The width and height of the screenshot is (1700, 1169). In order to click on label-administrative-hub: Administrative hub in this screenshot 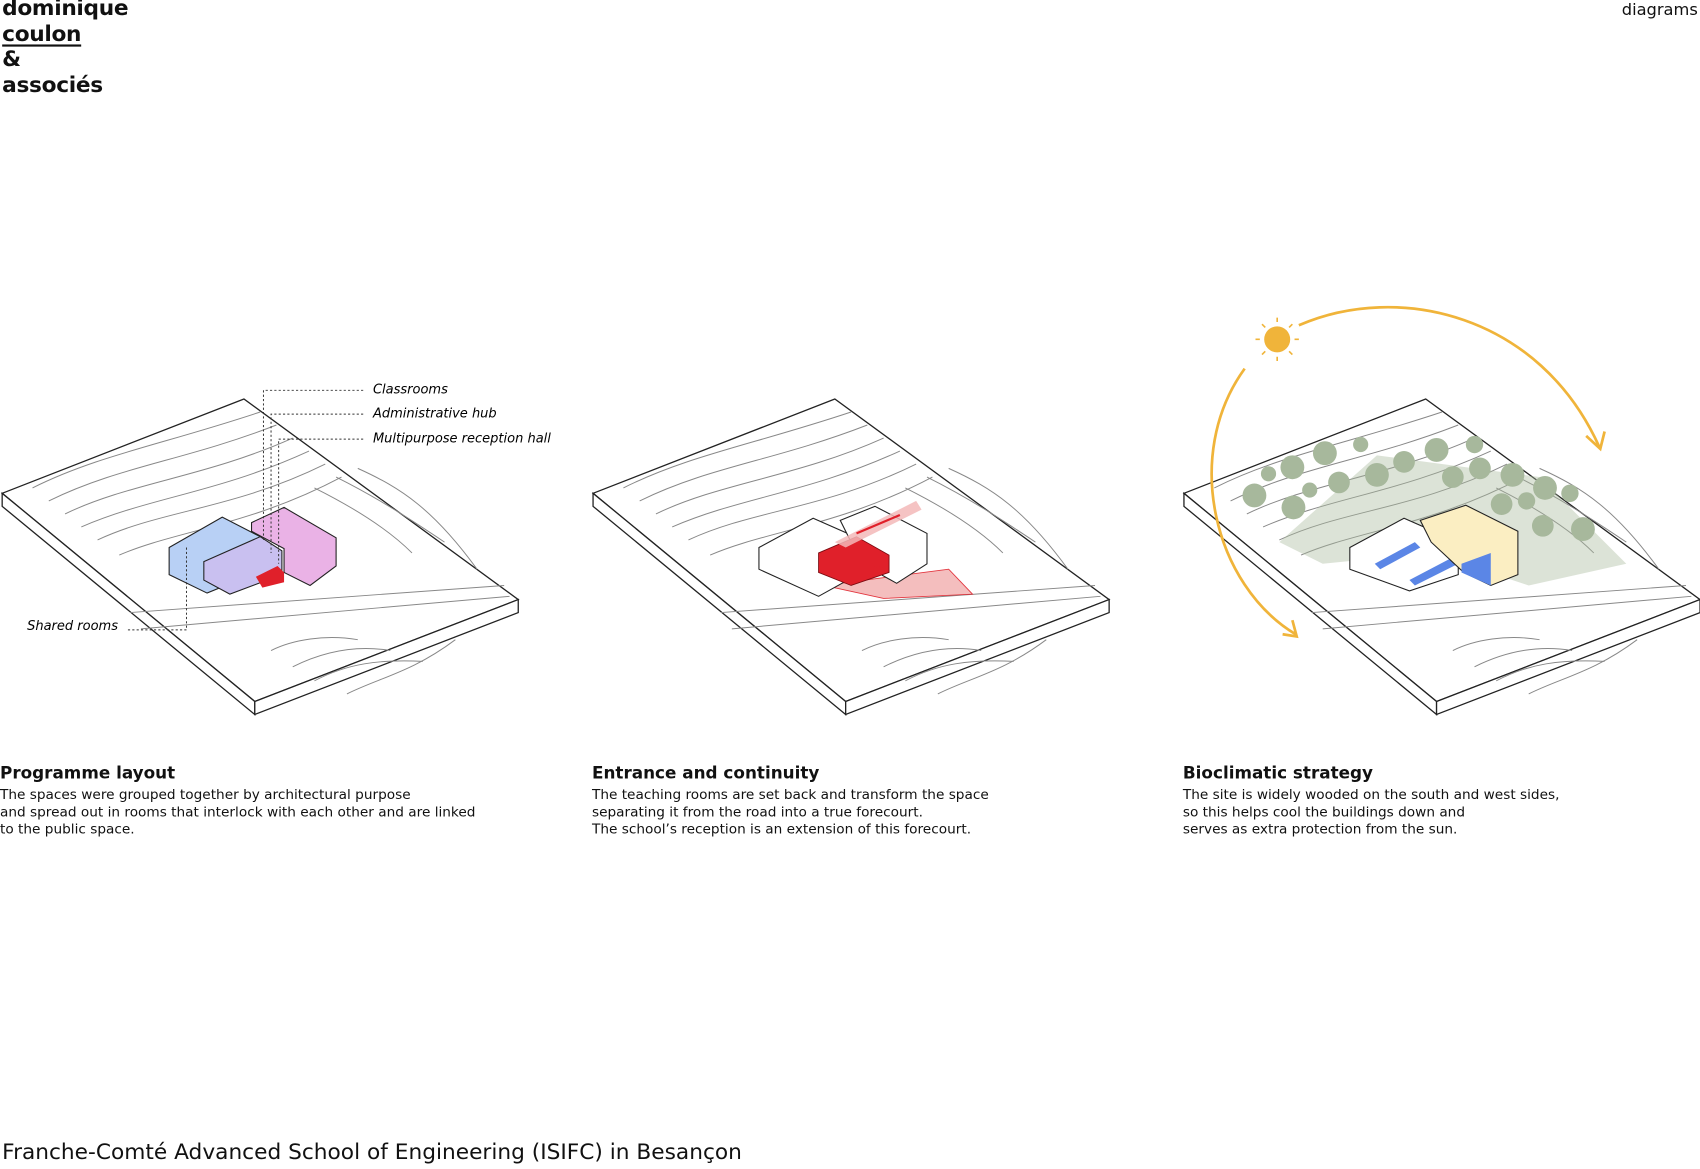, I will do `click(434, 413)`.